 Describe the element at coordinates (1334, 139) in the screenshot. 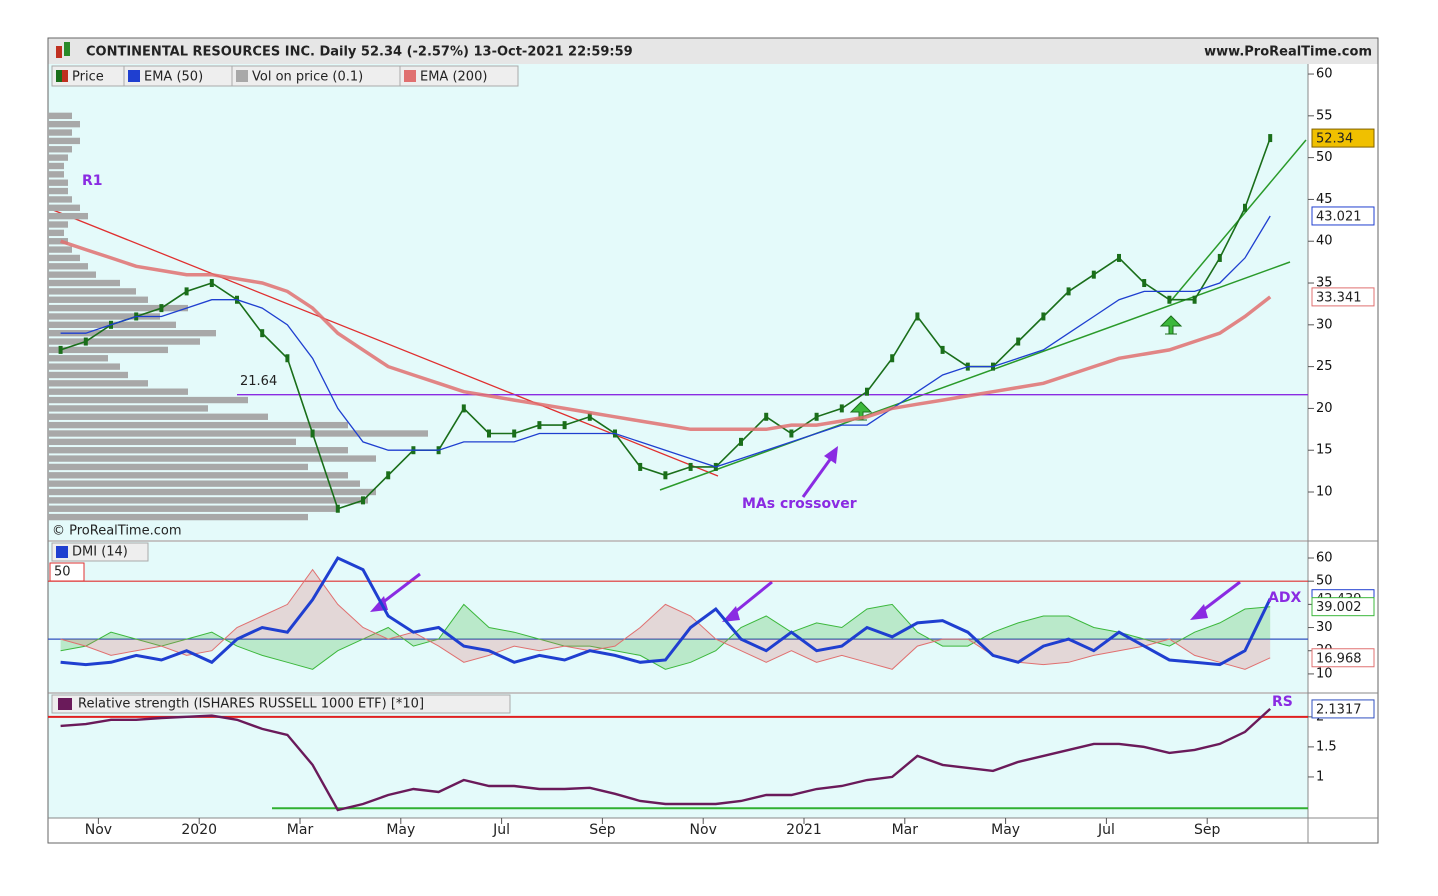

I see `value-label: 52.34` at that location.